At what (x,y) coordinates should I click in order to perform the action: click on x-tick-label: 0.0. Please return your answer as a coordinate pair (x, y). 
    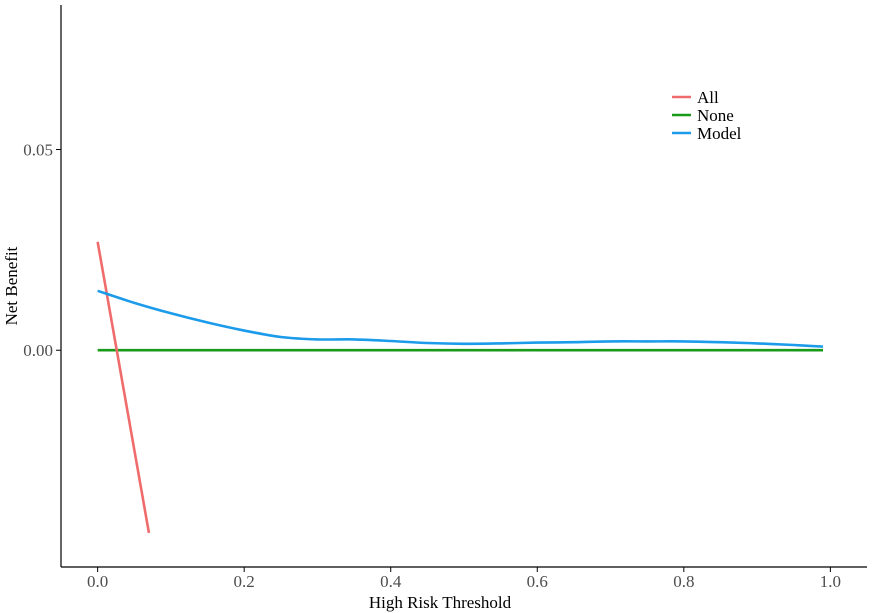
    Looking at the image, I should click on (97, 581).